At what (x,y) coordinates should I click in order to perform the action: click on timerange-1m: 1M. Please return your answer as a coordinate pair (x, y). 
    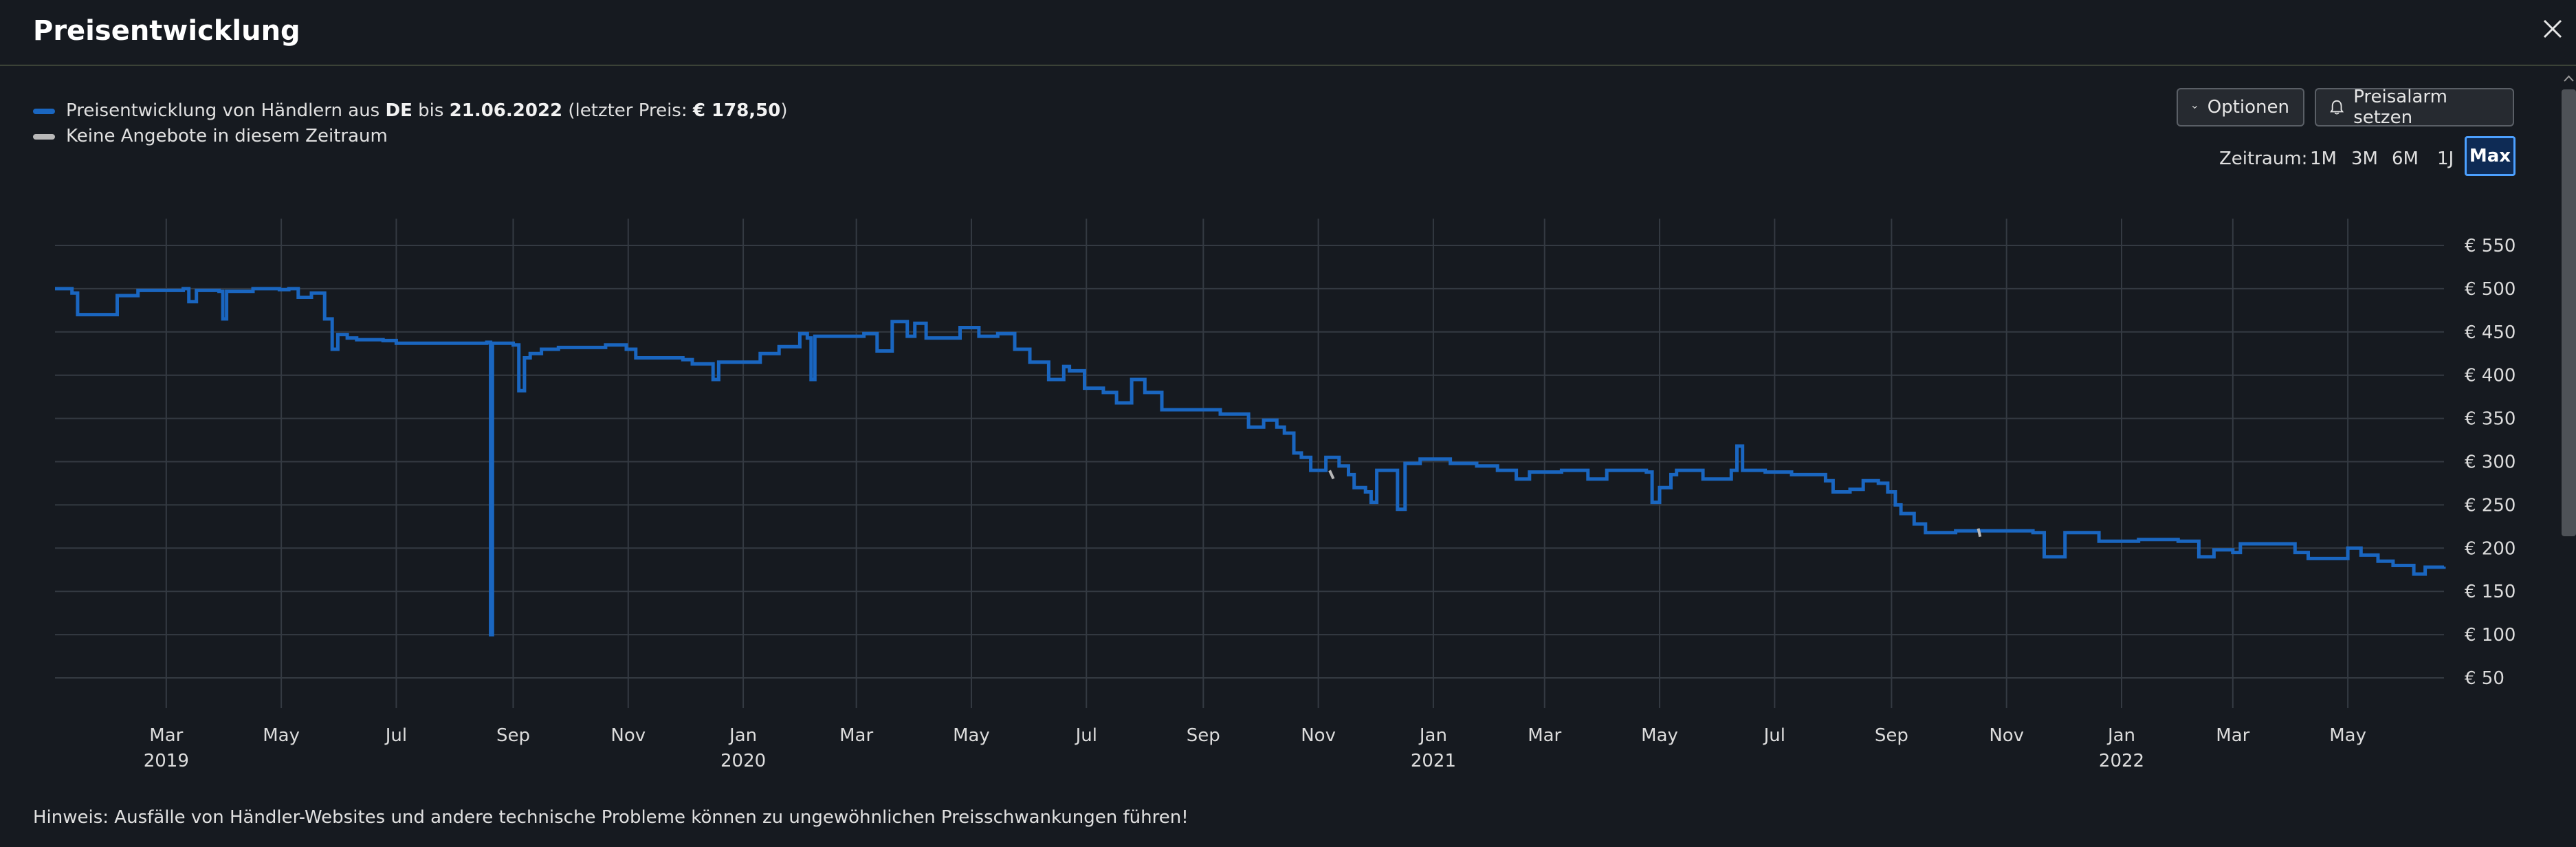
    Looking at the image, I should click on (2323, 158).